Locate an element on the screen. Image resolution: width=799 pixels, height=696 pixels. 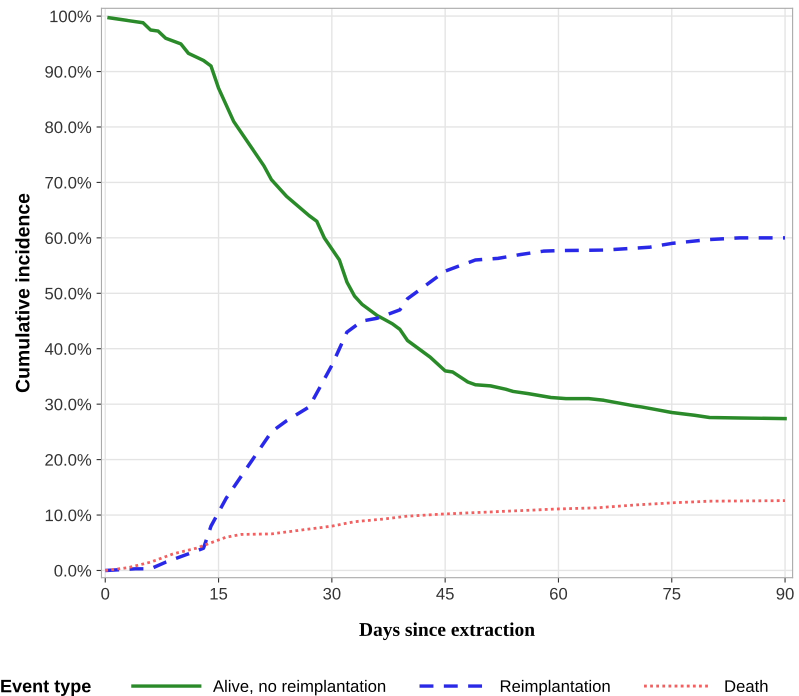
legend-label: Death is located at coordinates (746, 686).